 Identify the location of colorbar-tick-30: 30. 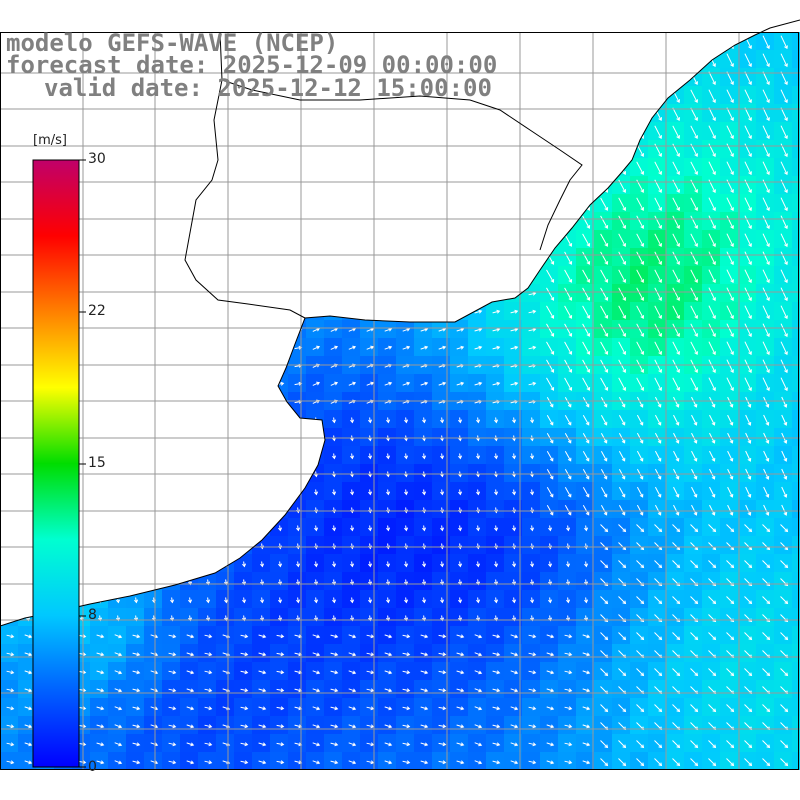
(97, 159).